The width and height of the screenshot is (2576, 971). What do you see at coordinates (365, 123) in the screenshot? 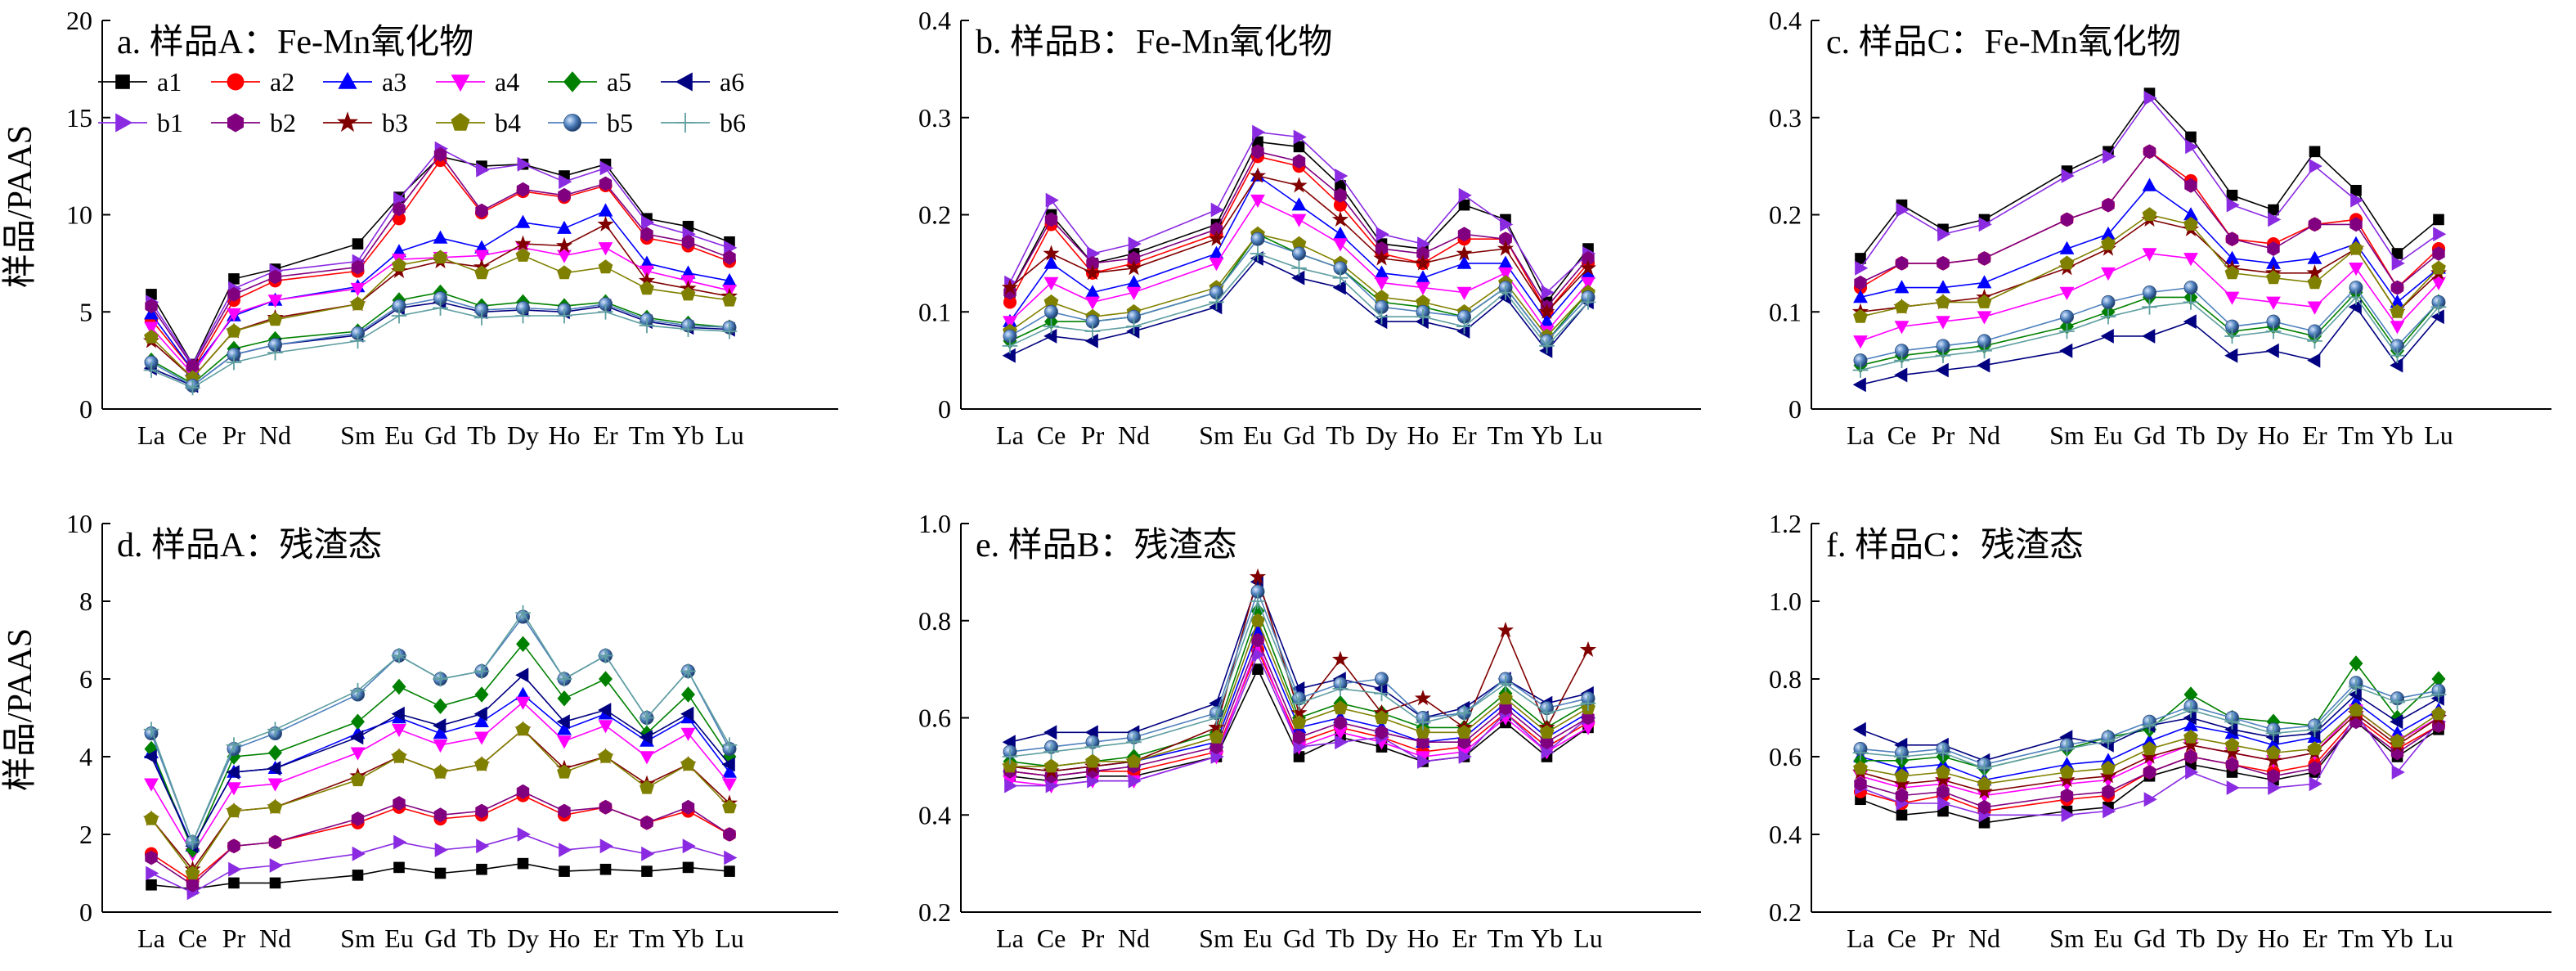
I see `legend-item-b3: b3` at bounding box center [365, 123].